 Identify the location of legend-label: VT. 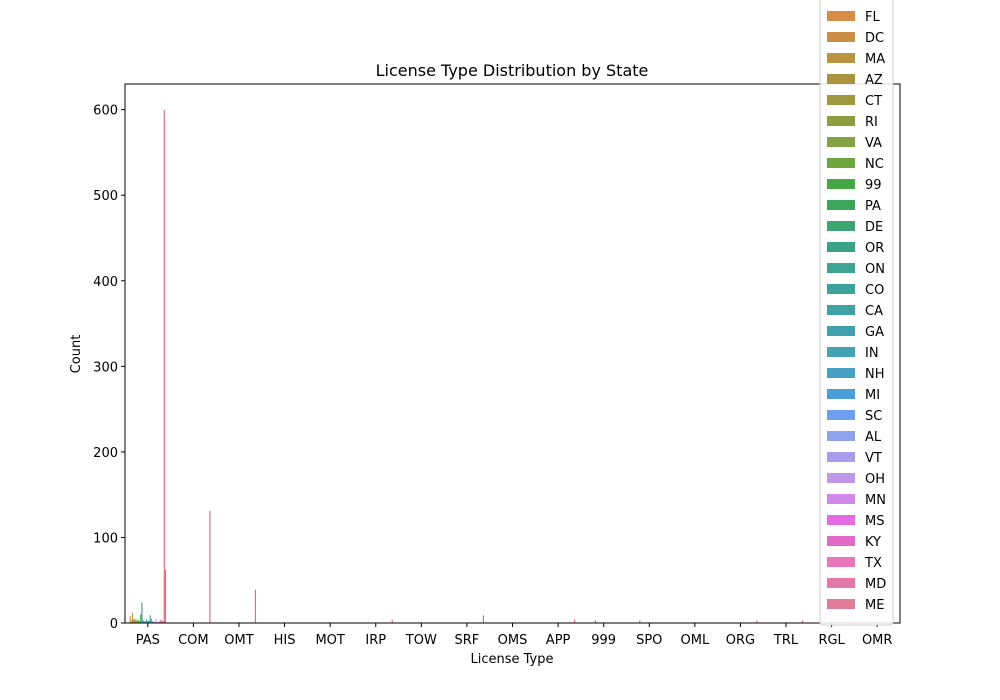
(873, 458).